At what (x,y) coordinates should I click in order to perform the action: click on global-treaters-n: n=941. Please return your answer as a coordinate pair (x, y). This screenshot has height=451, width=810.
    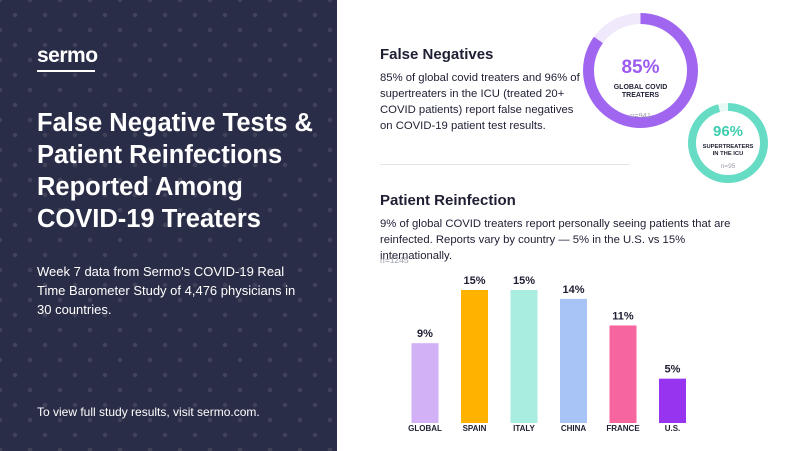
    Looking at the image, I should click on (640, 115).